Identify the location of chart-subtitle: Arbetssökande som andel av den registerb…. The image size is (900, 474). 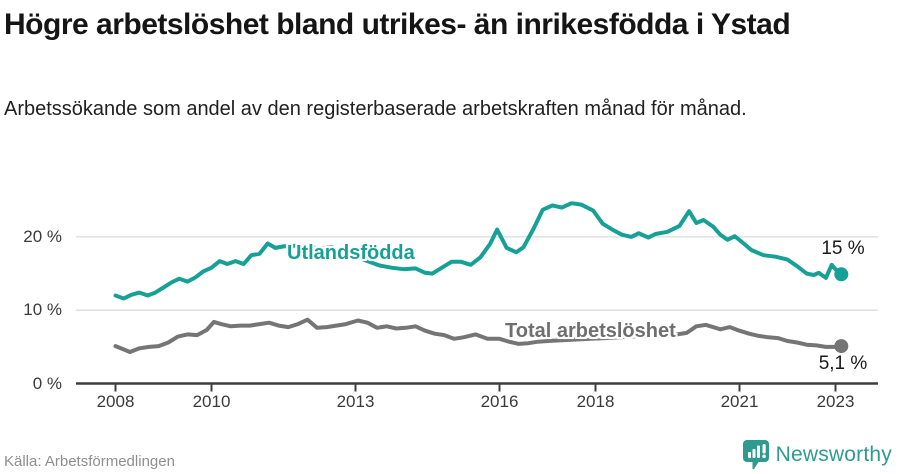
(375, 109).